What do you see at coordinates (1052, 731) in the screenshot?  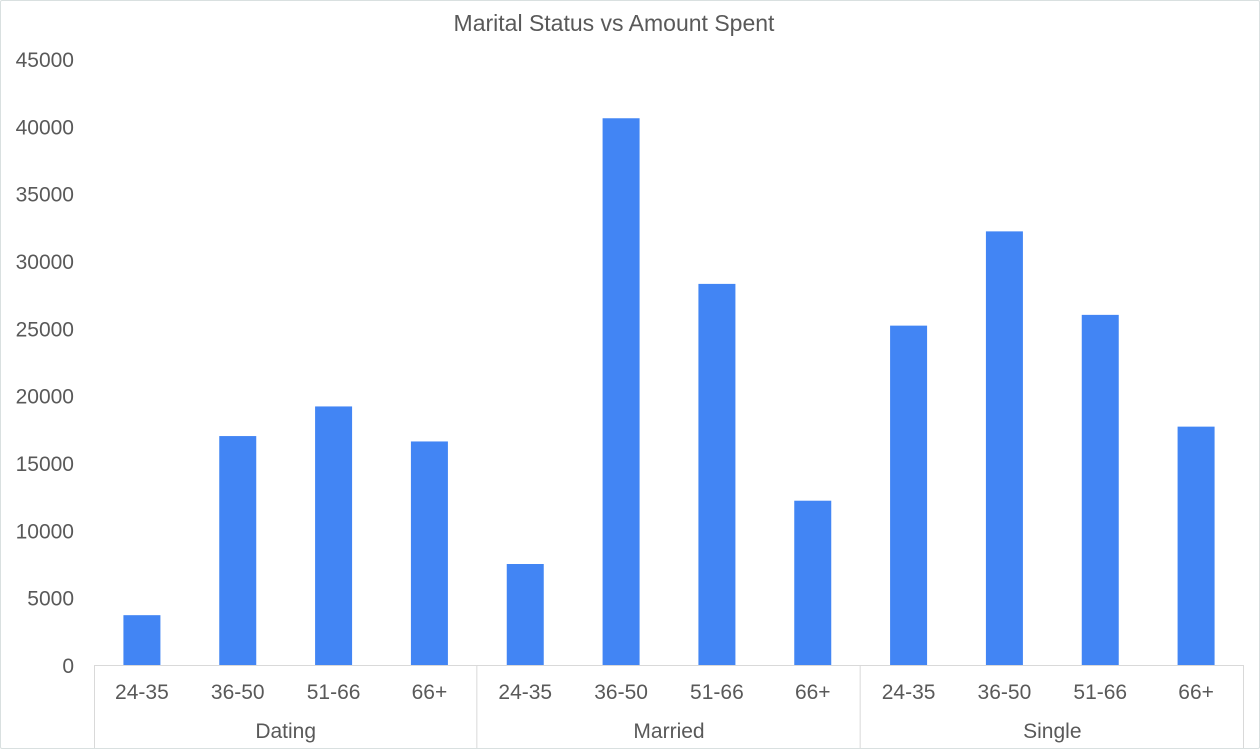 I see `group-label-single: Single` at bounding box center [1052, 731].